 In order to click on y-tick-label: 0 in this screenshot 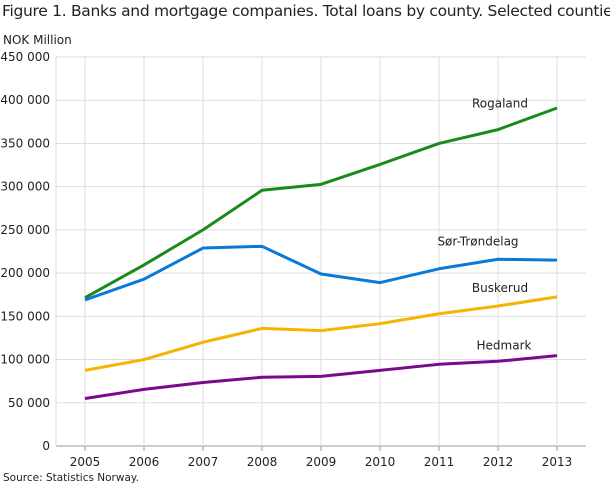, I will do `click(46, 446)`.